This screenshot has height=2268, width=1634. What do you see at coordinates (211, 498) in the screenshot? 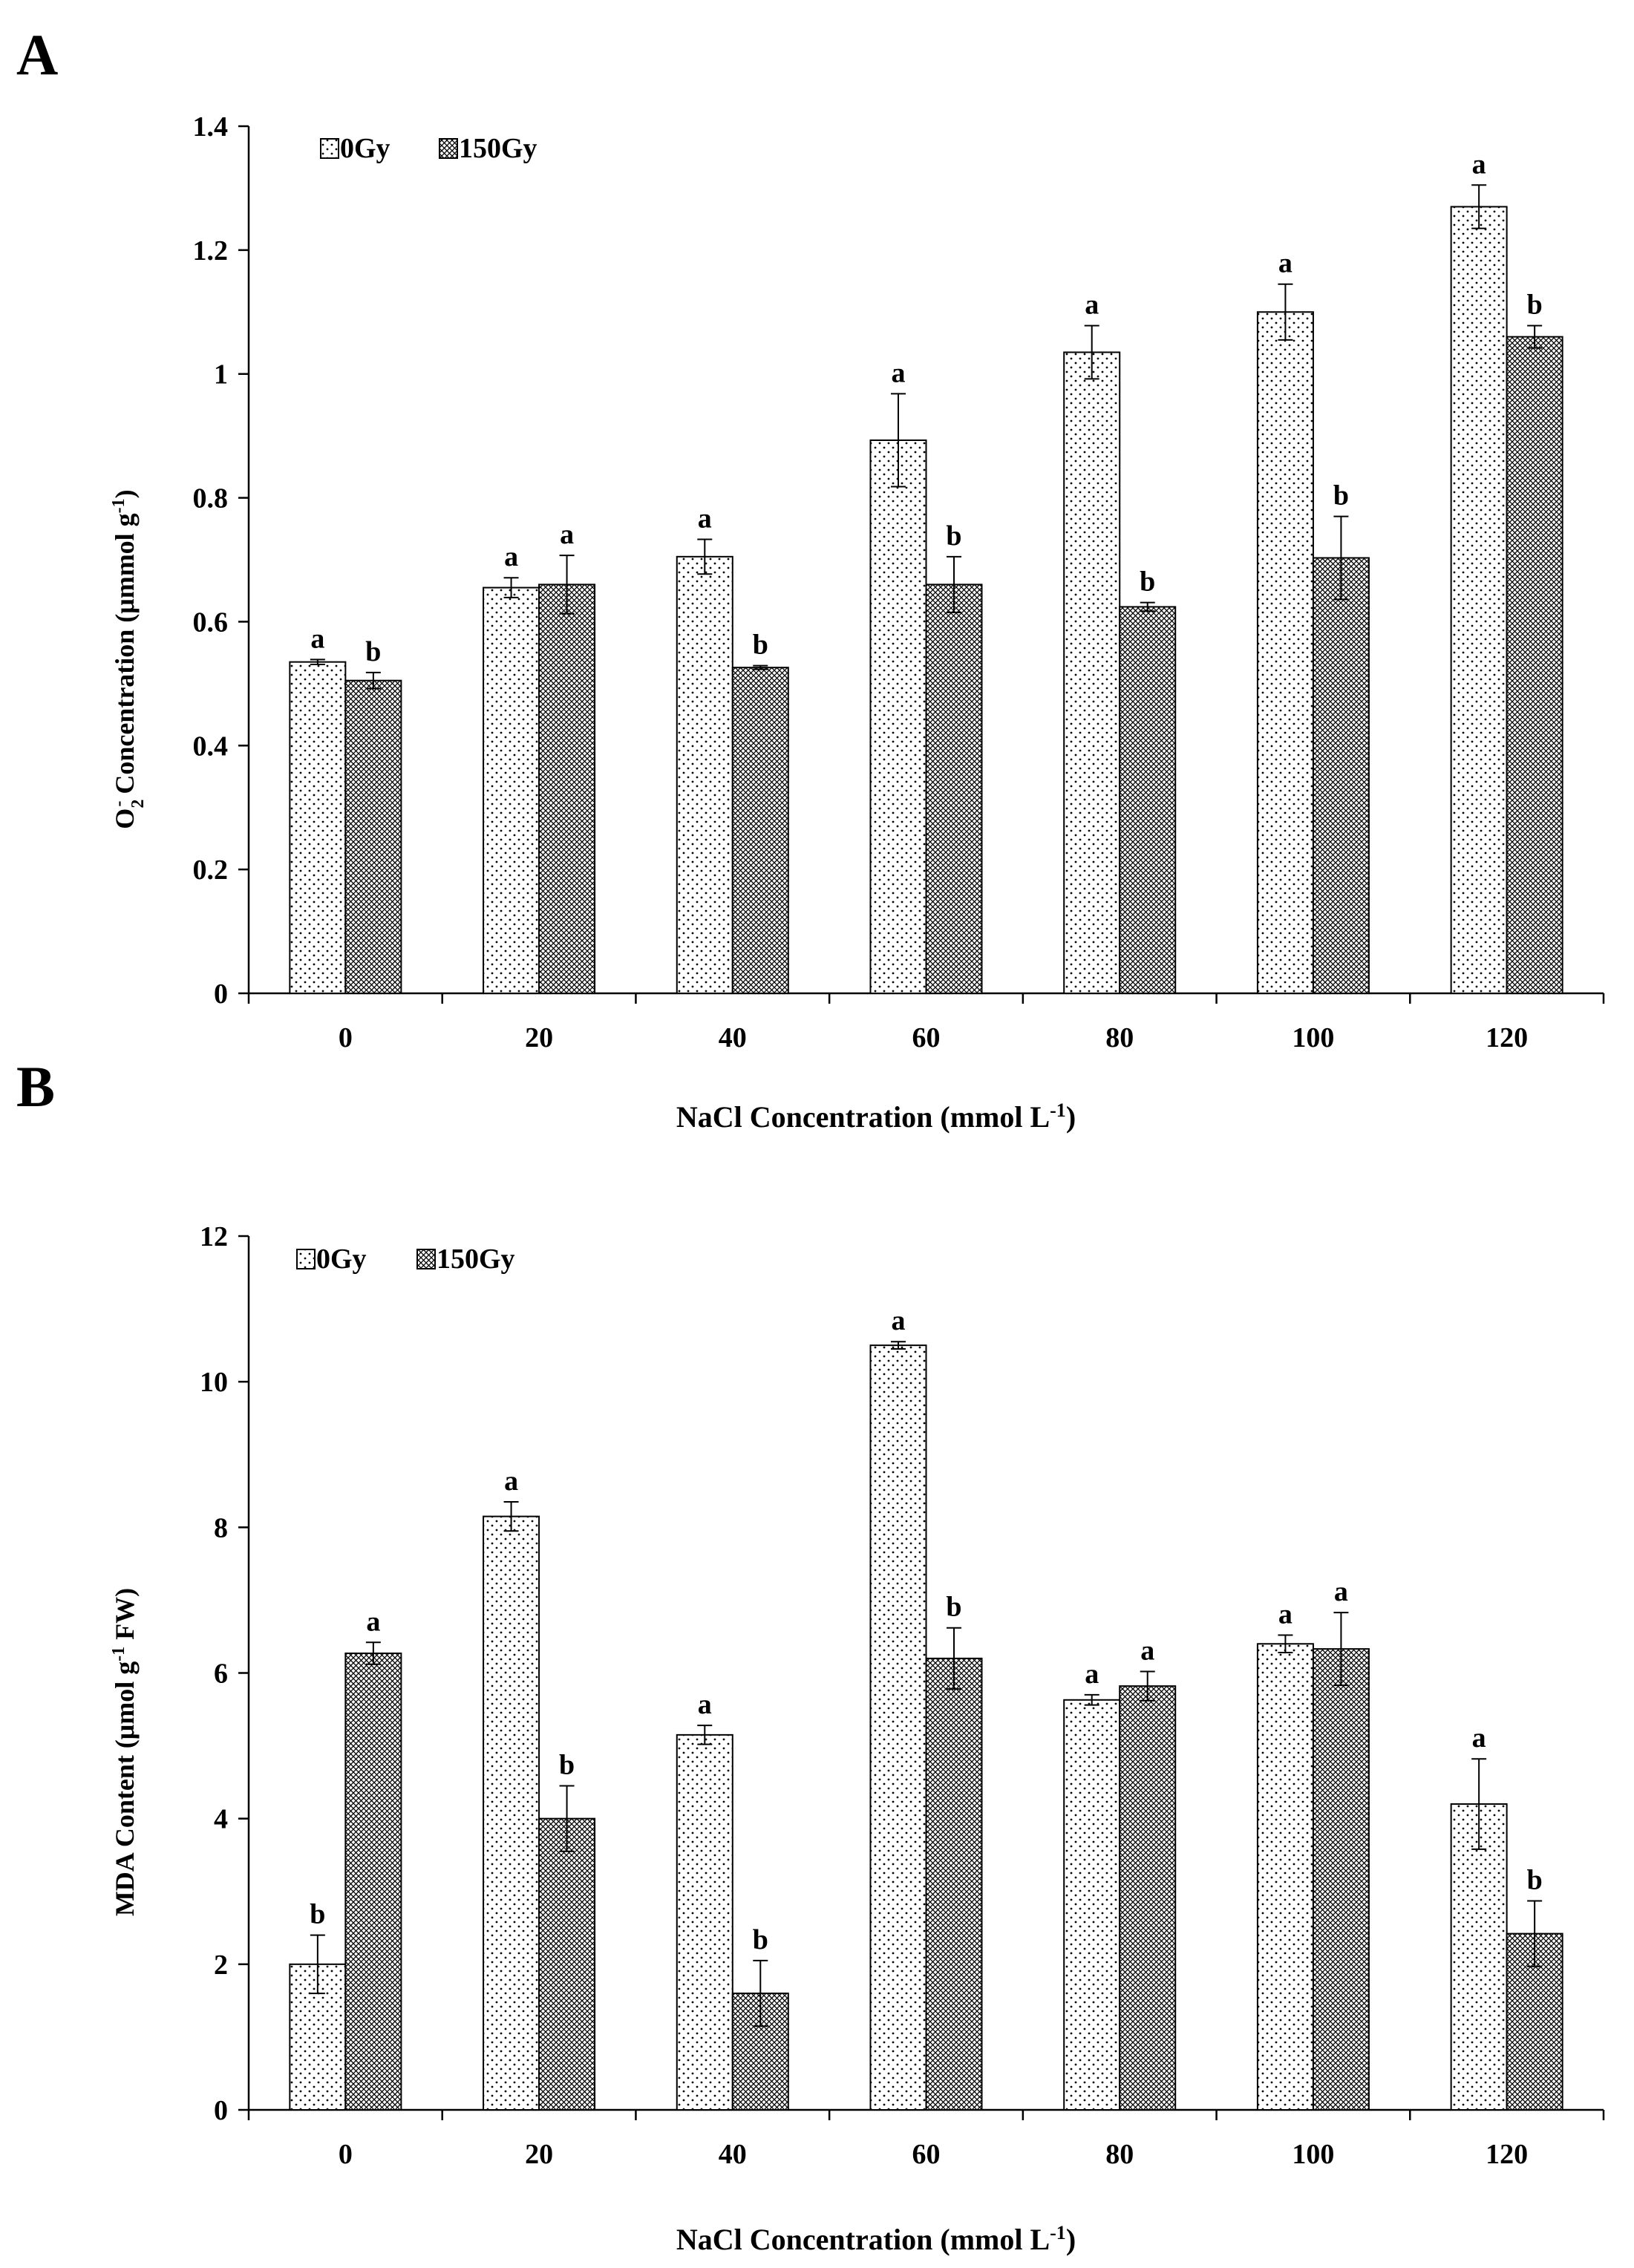
I see `y-tick-label: 0.8` at bounding box center [211, 498].